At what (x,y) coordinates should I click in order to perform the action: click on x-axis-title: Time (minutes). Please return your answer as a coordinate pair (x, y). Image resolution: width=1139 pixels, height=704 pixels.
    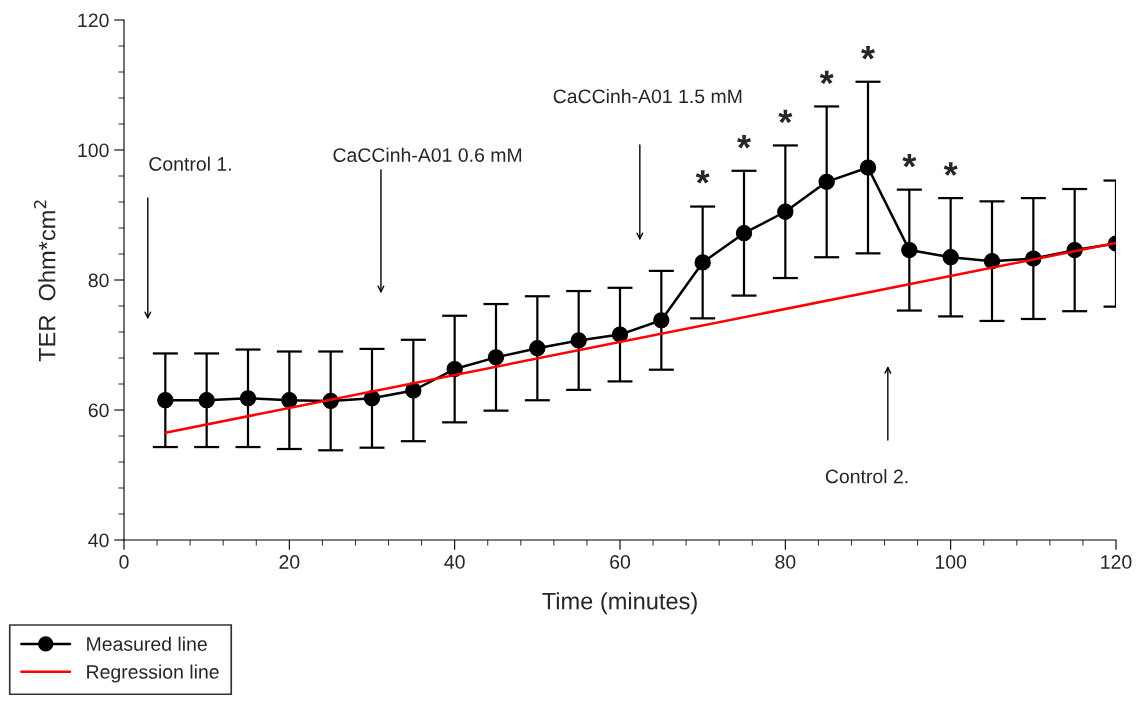
    Looking at the image, I should click on (619, 603).